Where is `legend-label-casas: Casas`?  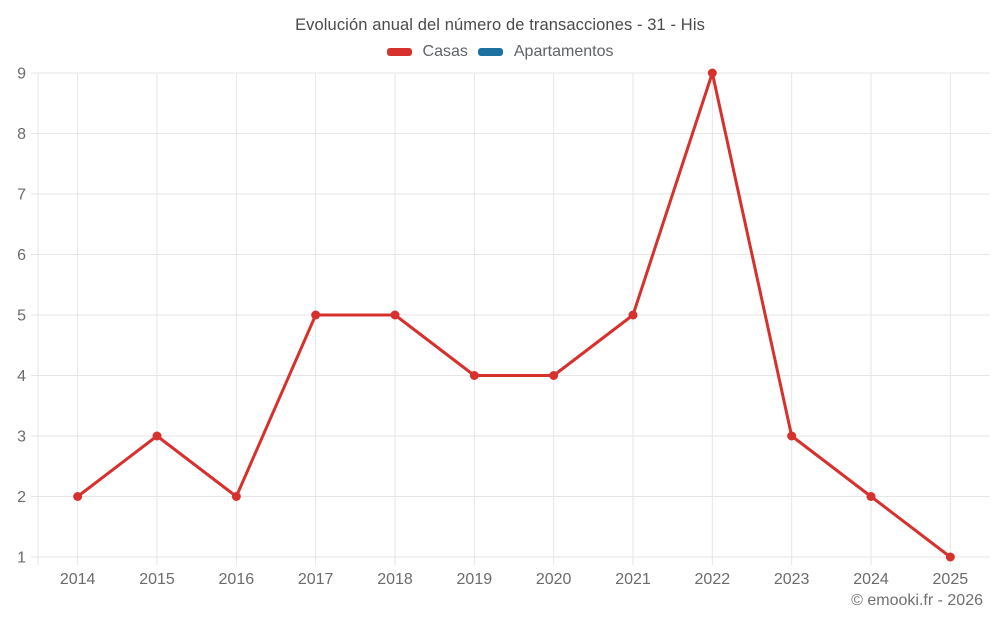 legend-label-casas: Casas is located at coordinates (445, 51).